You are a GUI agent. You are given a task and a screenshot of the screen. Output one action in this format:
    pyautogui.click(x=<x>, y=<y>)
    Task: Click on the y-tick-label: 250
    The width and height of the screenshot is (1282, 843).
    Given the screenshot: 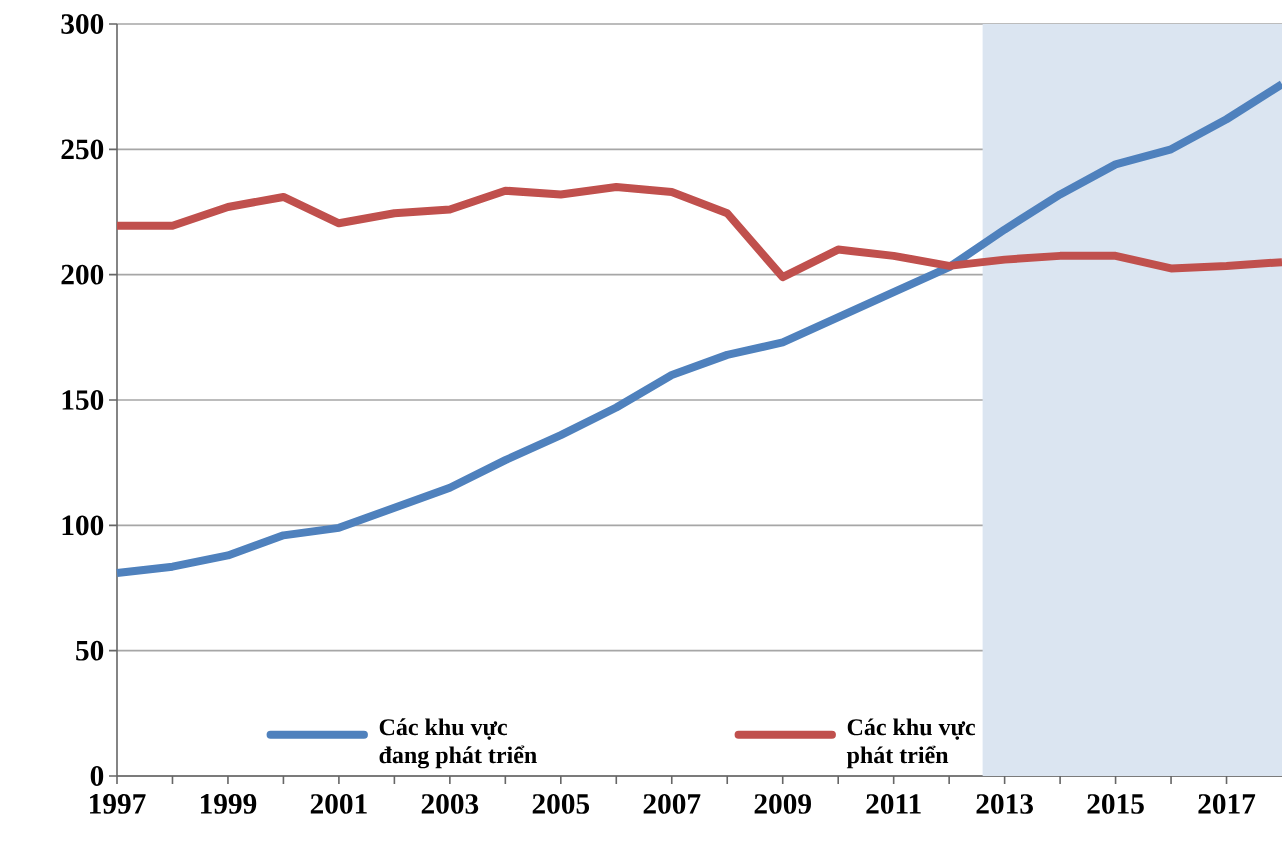 What is the action you would take?
    pyautogui.click(x=82, y=149)
    